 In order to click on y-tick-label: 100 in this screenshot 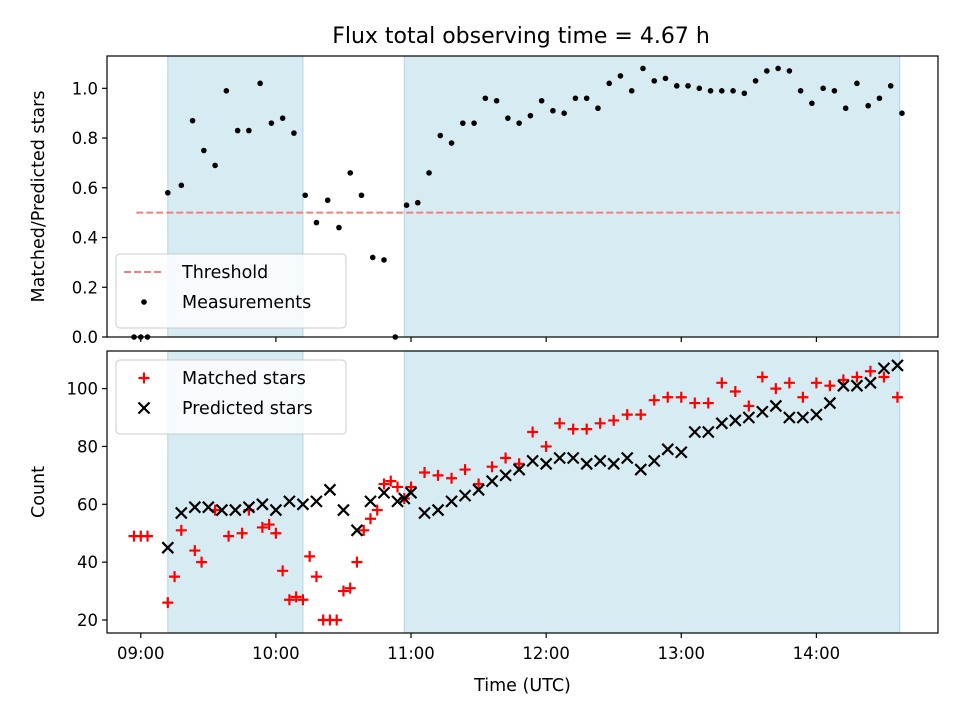, I will do `click(83, 389)`.